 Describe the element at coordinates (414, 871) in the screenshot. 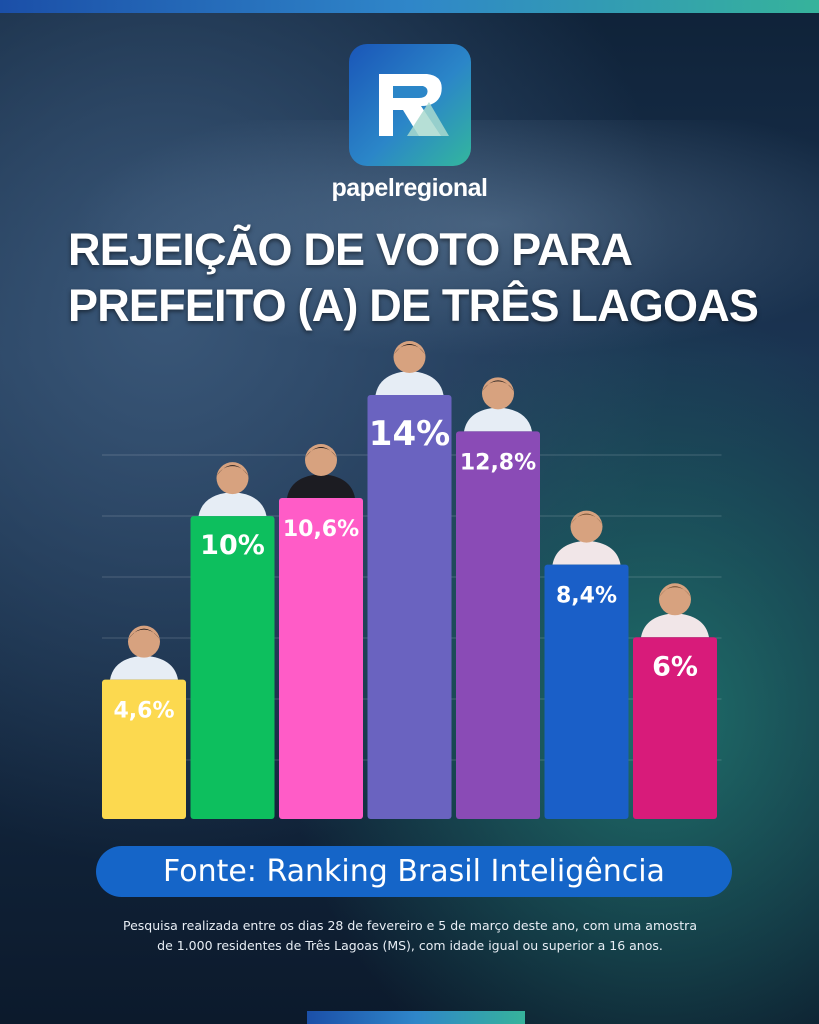

I see `source-pill: Fonte: Ranking Brasil Inteligência` at that location.